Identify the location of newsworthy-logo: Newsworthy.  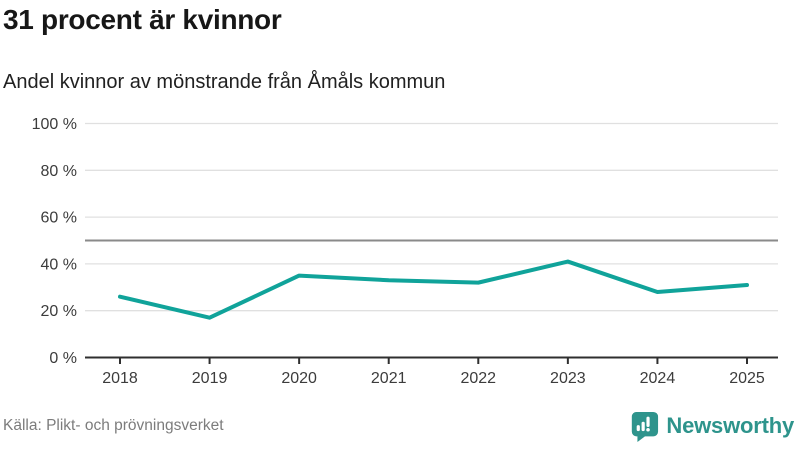
(711, 426).